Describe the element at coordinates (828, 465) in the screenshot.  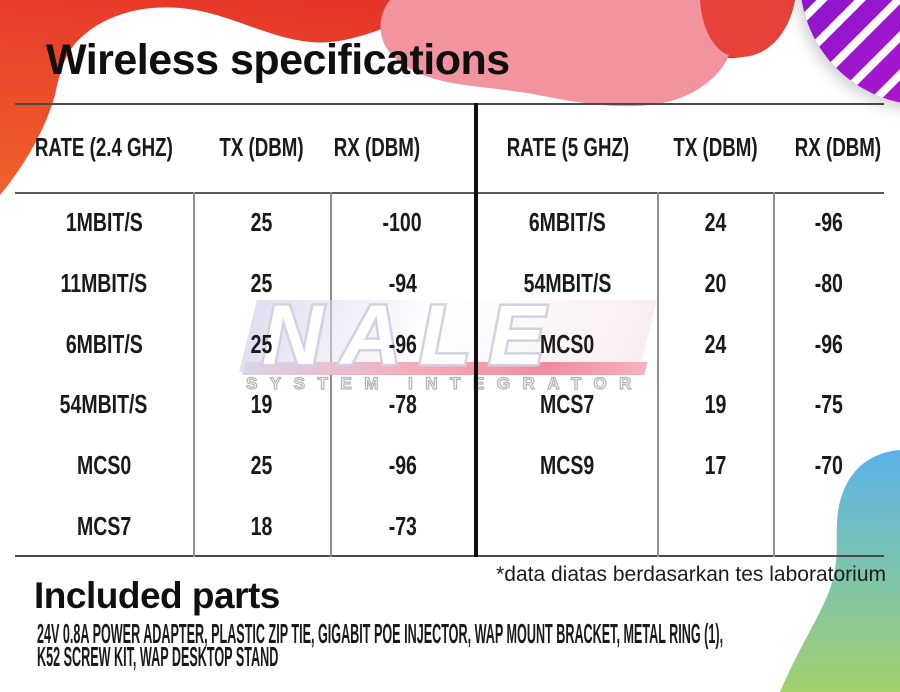
I see `rx-cell: -70` at that location.